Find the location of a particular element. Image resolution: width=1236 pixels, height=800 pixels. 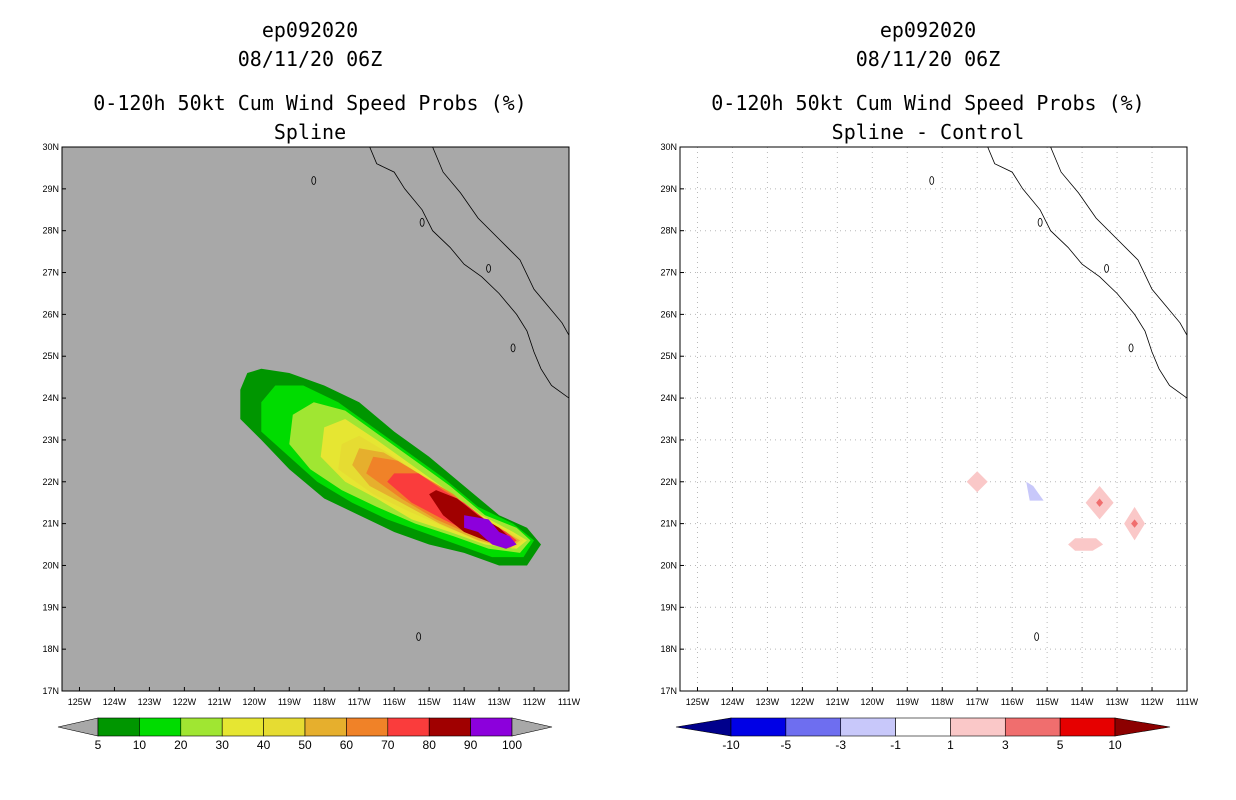

panel-spline-y-tick-label: 20N is located at coordinates (50, 565).